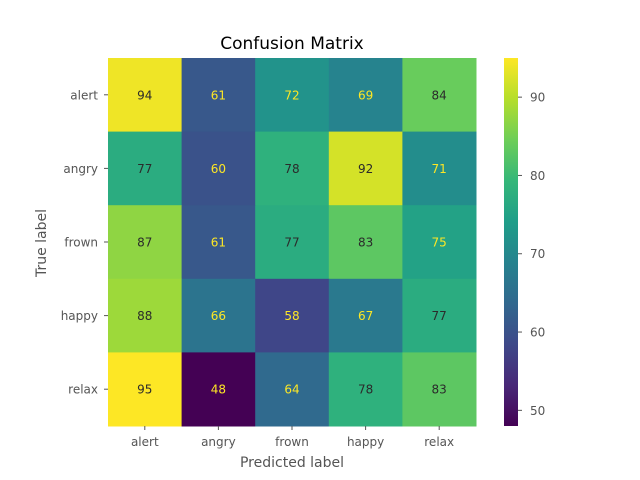 This screenshot has width=640, height=480. Describe the element at coordinates (145, 442) in the screenshot. I see `x-tick-label: alert` at that location.